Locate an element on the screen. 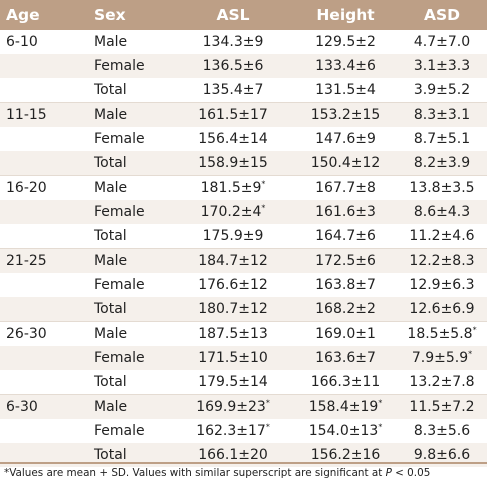 Image resolution: width=487 pixels, height=482 pixels. asl-cell-value: 156.4±14 is located at coordinates (233, 139).